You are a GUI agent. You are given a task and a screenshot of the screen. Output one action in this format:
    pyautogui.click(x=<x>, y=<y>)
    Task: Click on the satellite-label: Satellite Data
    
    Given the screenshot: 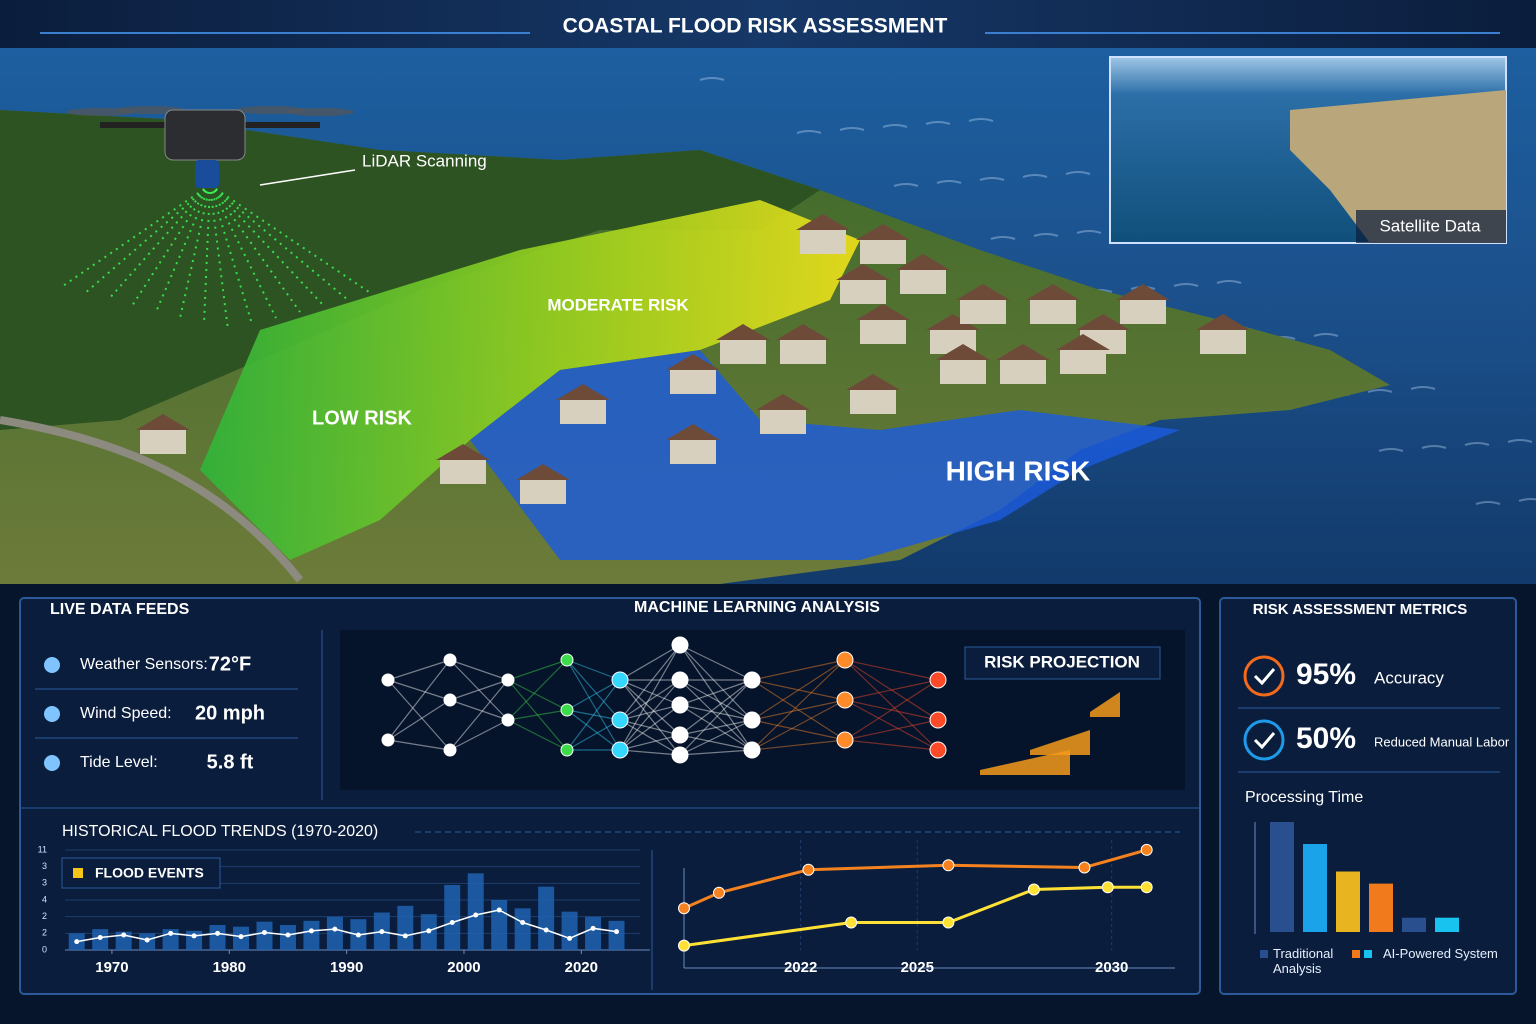 What is the action you would take?
    pyautogui.click(x=1430, y=225)
    